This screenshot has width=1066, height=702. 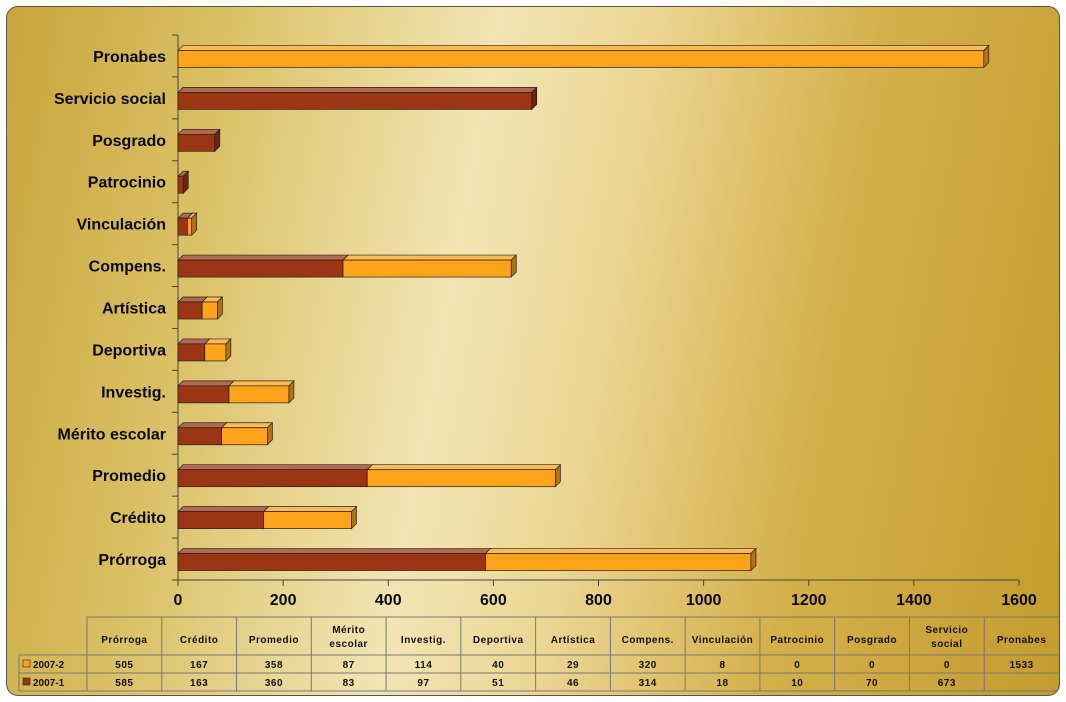 I want to click on table-cell: 163, so click(x=199, y=683).